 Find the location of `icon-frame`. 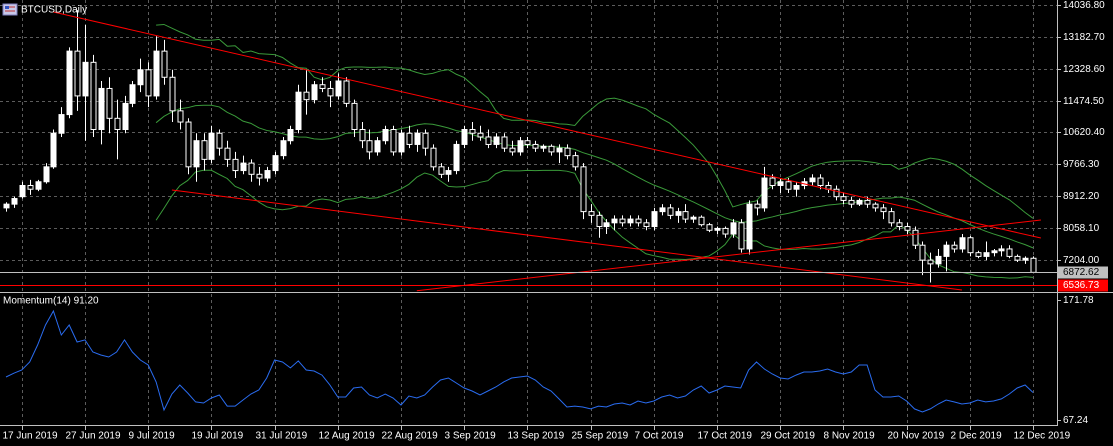

icon-frame is located at coordinates (10, 9).